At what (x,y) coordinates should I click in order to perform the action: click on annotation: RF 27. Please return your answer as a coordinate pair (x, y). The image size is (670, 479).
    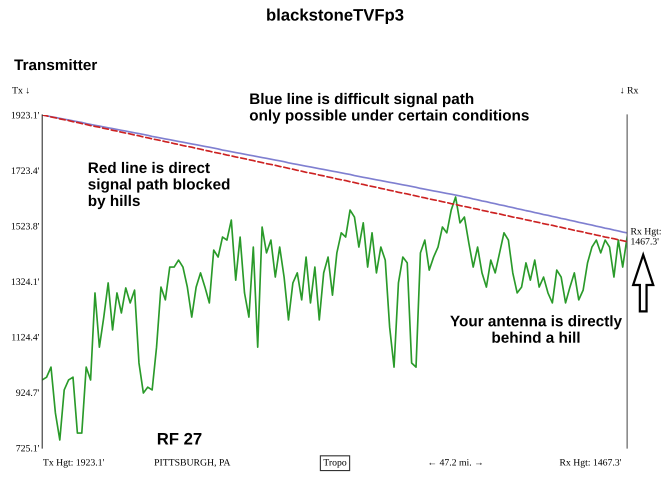
    Looking at the image, I should click on (180, 438).